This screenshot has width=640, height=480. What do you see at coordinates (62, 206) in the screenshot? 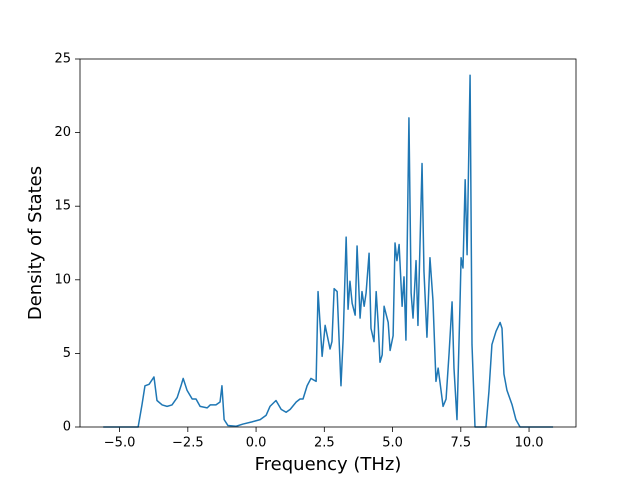
I see `y-tick-label: 15` at bounding box center [62, 206].